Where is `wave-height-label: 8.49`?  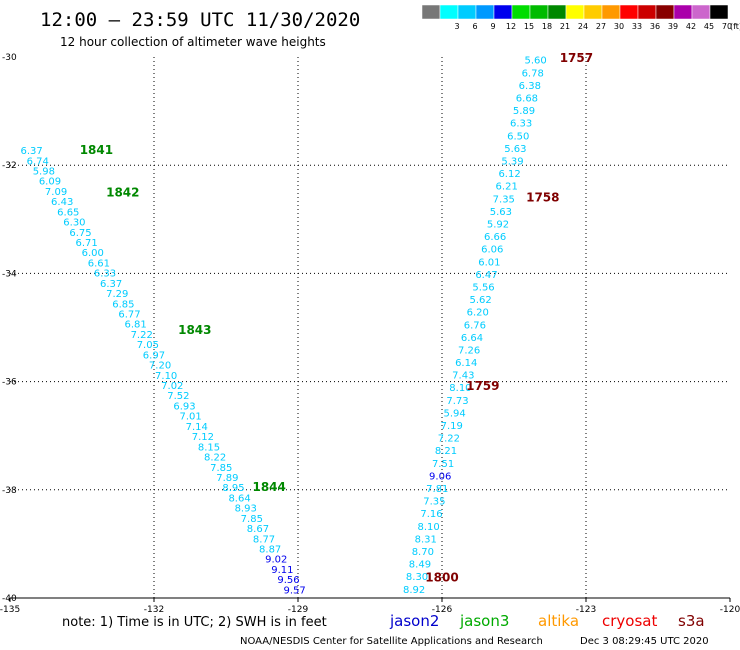 wave-height-label: 8.49 is located at coordinates (420, 565).